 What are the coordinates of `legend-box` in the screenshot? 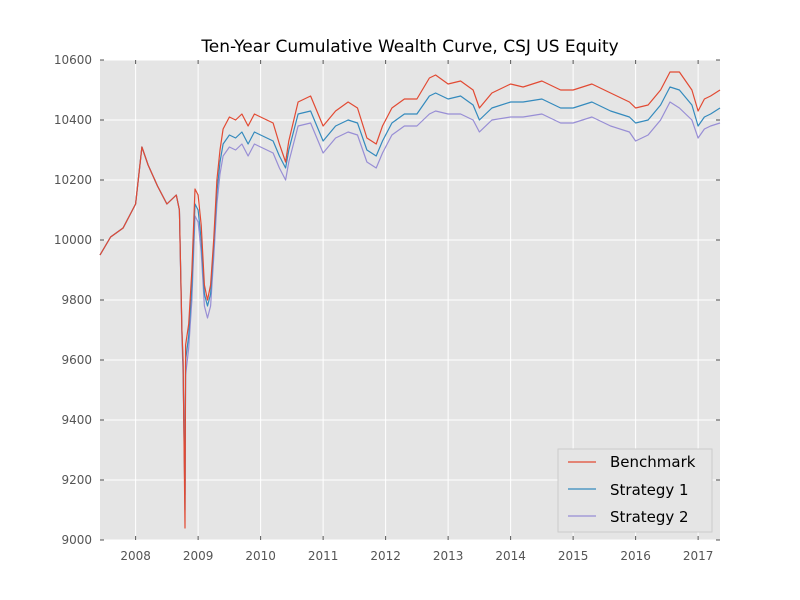 It's located at (635, 490).